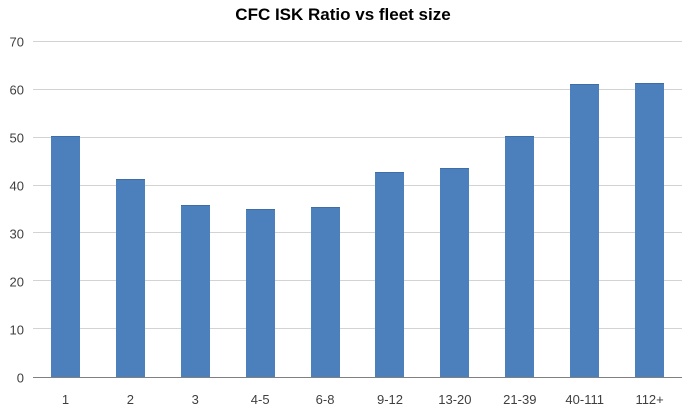  What do you see at coordinates (16, 186) in the screenshot?
I see `y-tick-label-40: 40` at bounding box center [16, 186].